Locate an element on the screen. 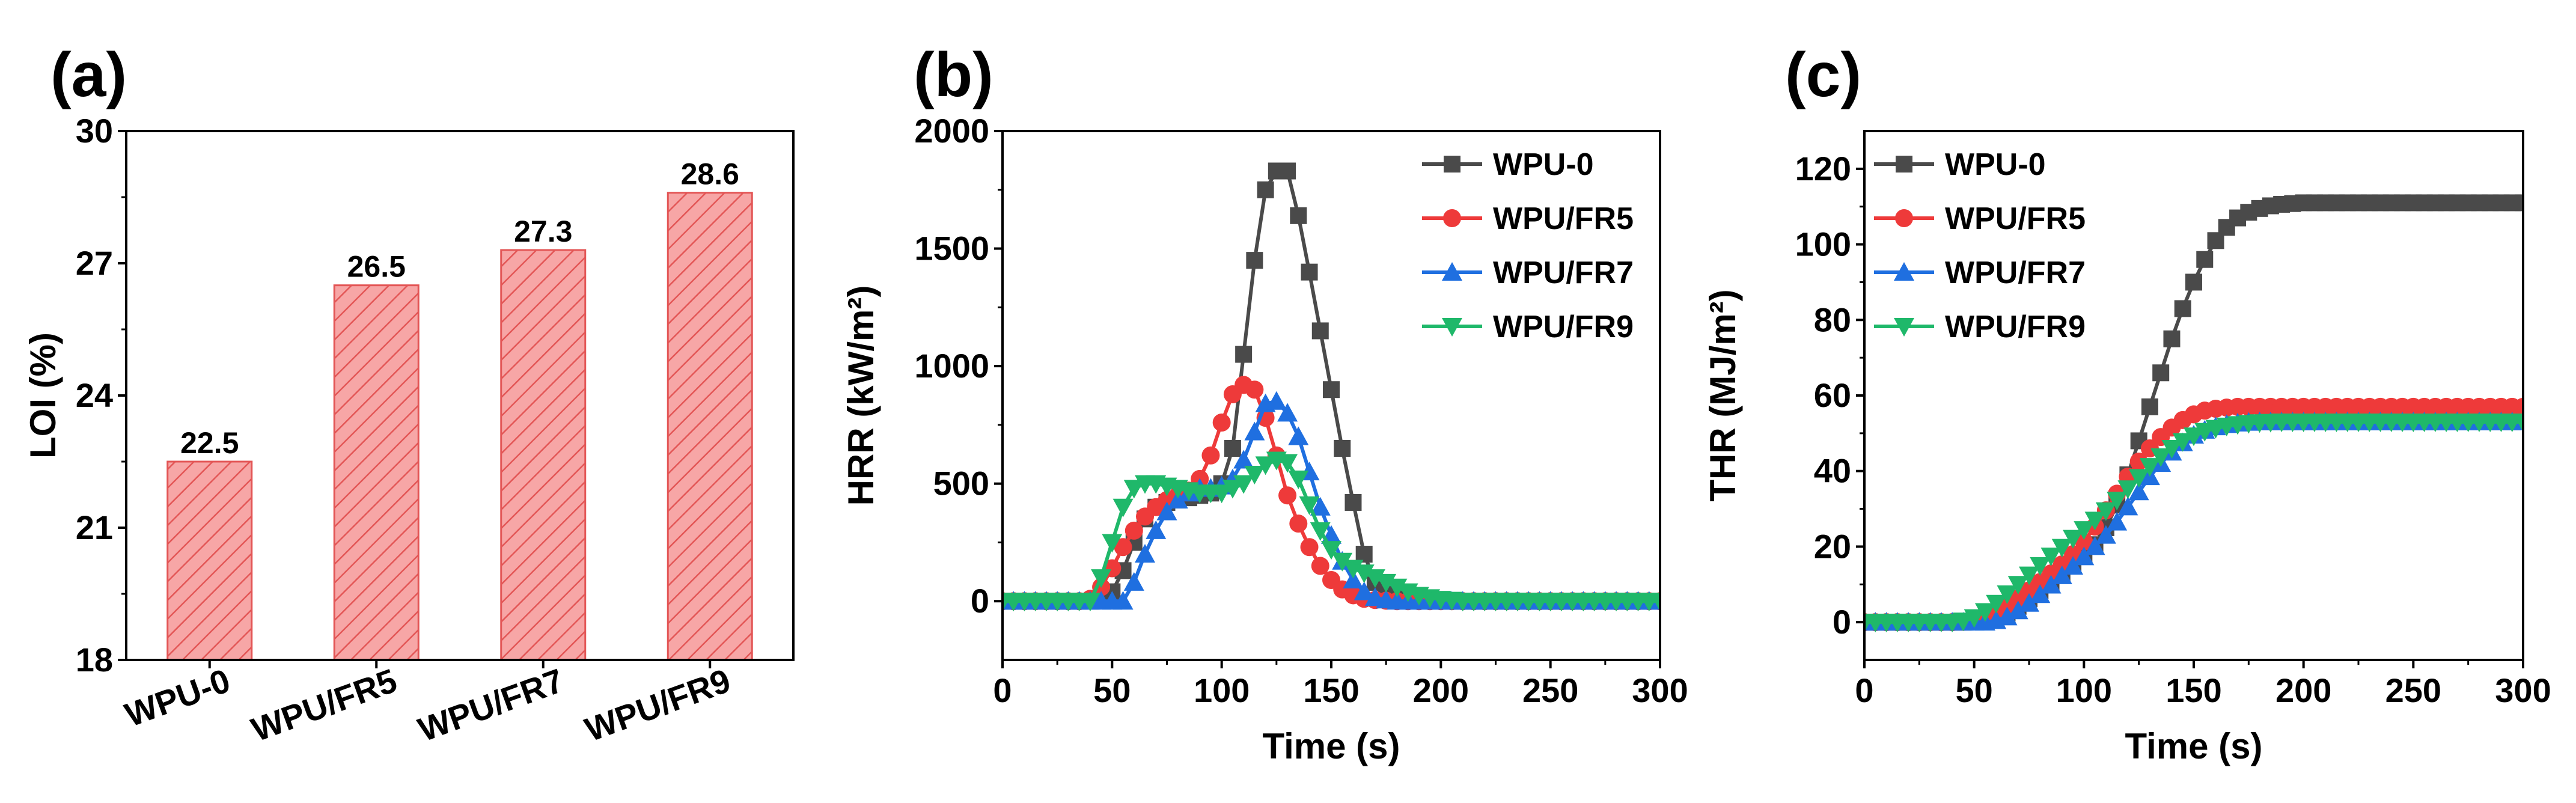  y-tick-label-18: 18 is located at coordinates (94, 660).